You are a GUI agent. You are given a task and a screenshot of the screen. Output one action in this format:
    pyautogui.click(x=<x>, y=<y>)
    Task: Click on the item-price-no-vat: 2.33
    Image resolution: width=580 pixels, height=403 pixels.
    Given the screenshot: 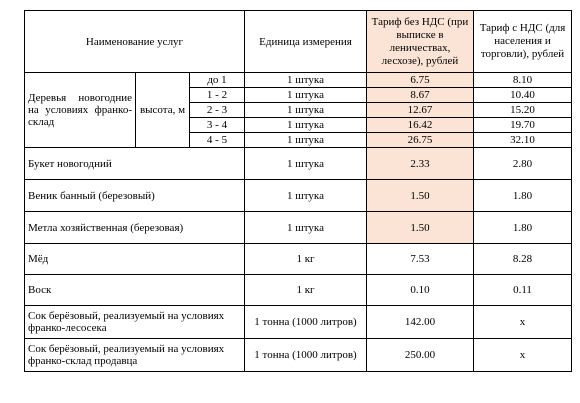 What is the action you would take?
    pyautogui.click(x=420, y=163)
    